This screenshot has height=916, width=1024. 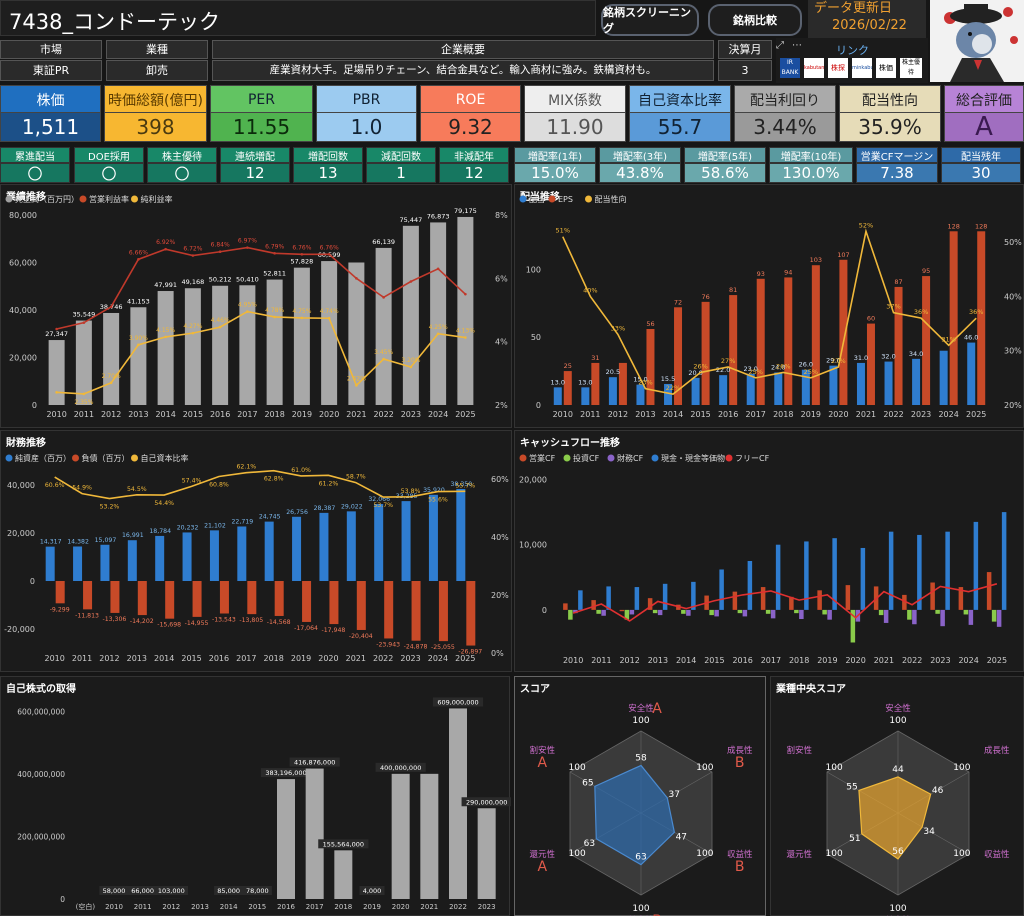 I want to click on score-axis-2: 収益性, so click(x=740, y=854).